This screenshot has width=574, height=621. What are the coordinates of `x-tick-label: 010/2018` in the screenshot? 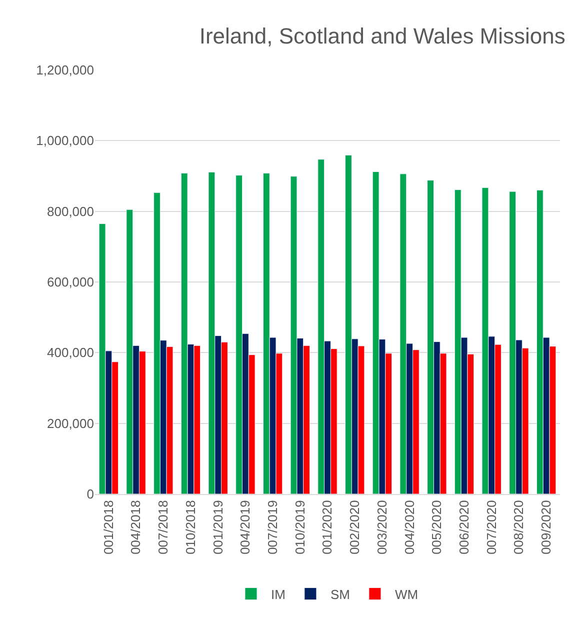 It's located at (190, 527).